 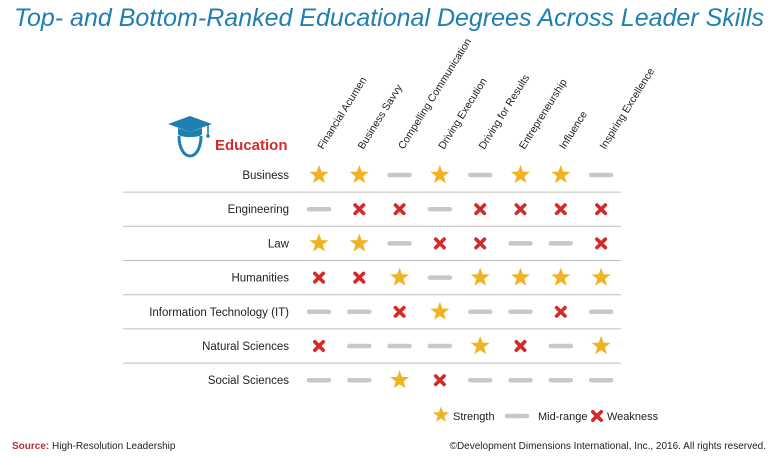 I want to click on legend-strength-icon, so click(x=441, y=414).